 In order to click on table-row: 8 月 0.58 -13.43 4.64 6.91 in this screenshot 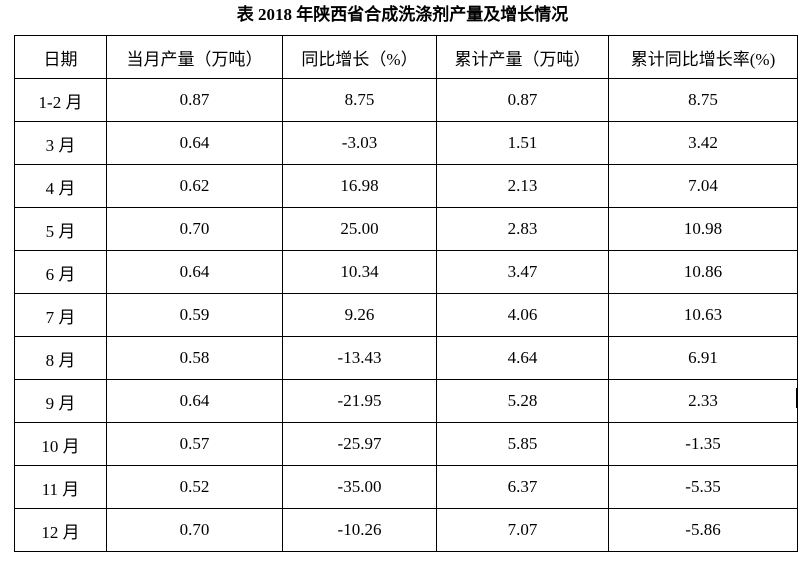, I will do `click(406, 358)`.